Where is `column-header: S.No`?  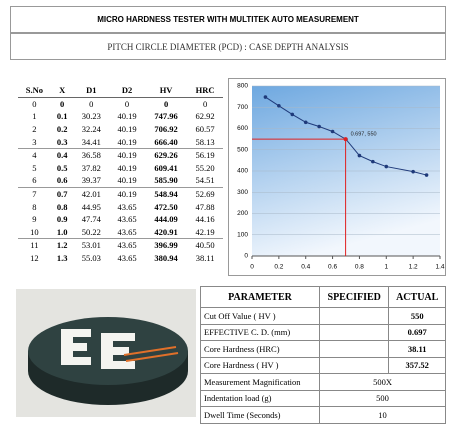 column-header: S.No is located at coordinates (34, 91).